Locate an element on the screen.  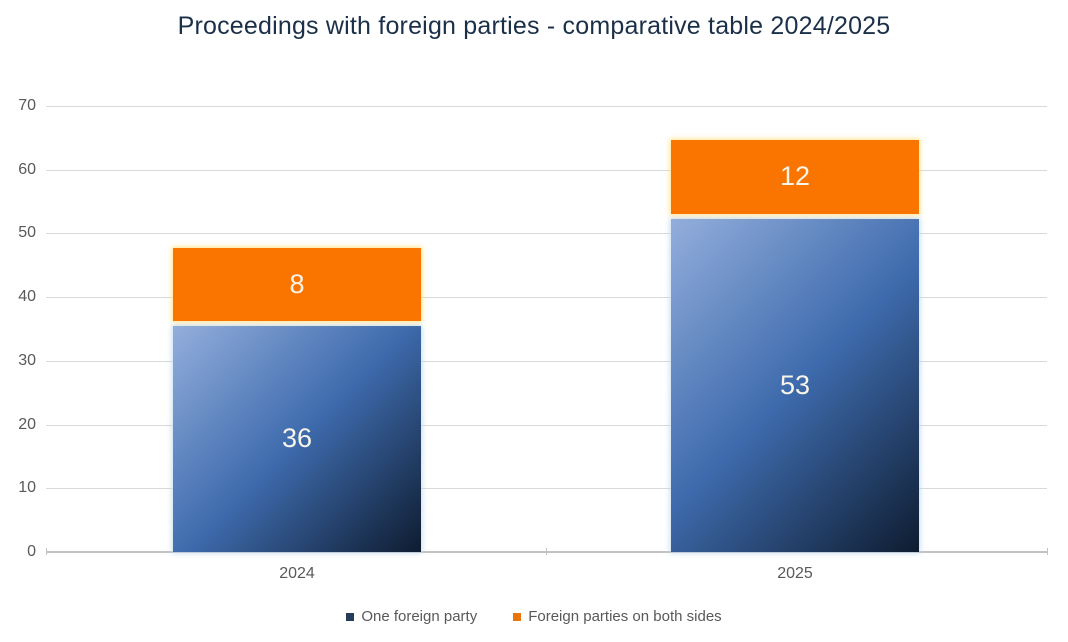
bar-segment-2025-one-foreign-party: 53 is located at coordinates (795, 385).